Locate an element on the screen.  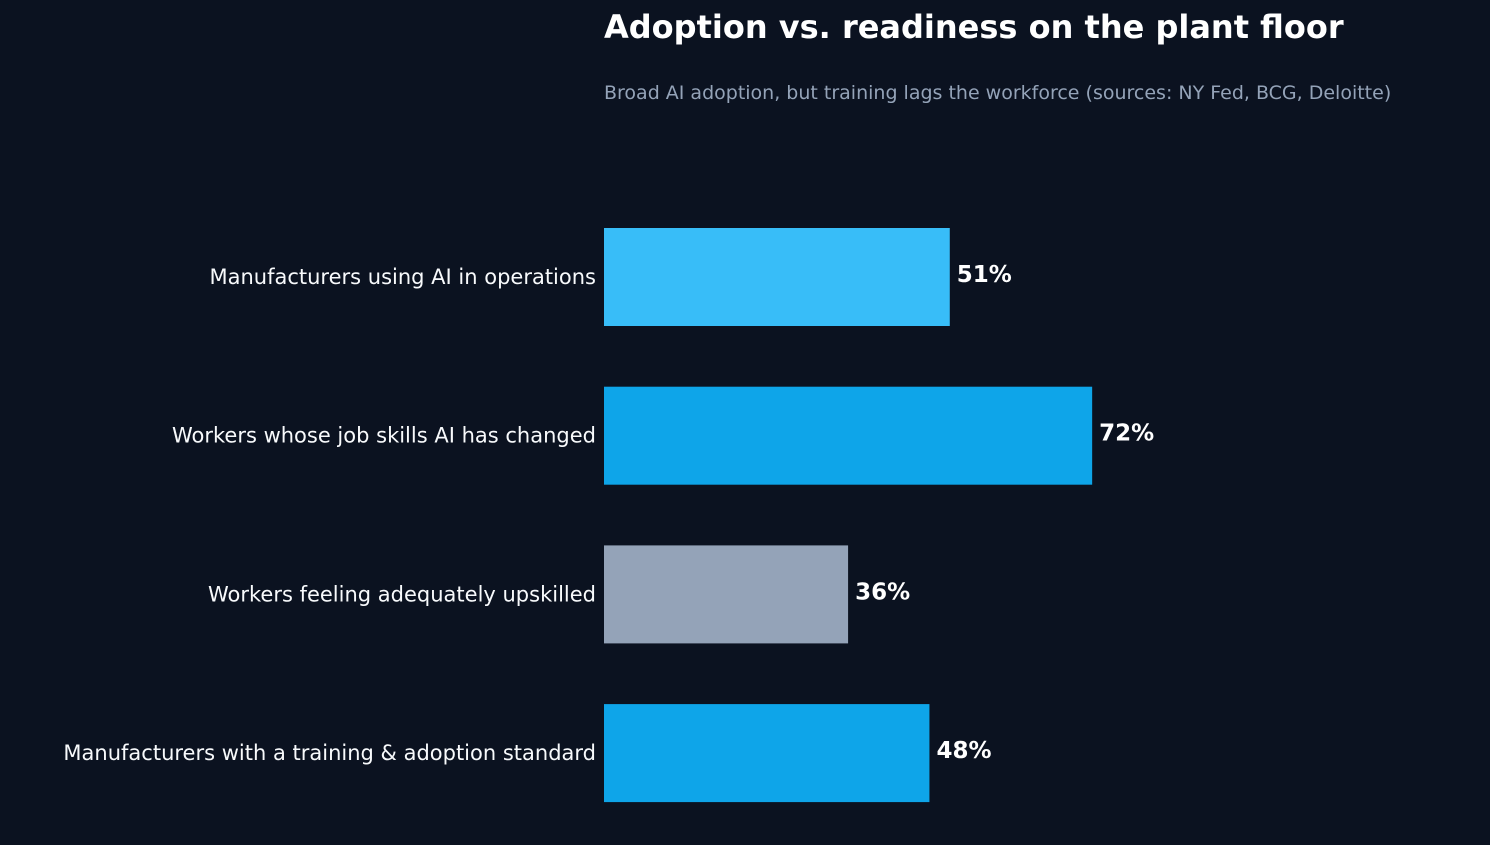
value-label-1: 51% is located at coordinates (984, 275).